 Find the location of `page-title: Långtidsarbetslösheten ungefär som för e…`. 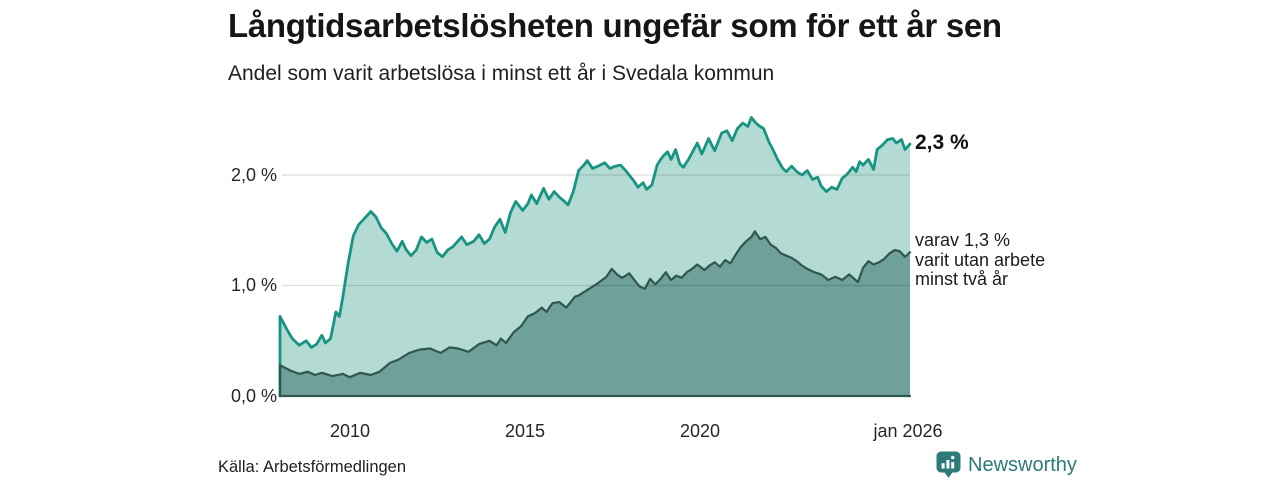

page-title: Långtidsarbetslösheten ungefär som för e… is located at coordinates (615, 25).